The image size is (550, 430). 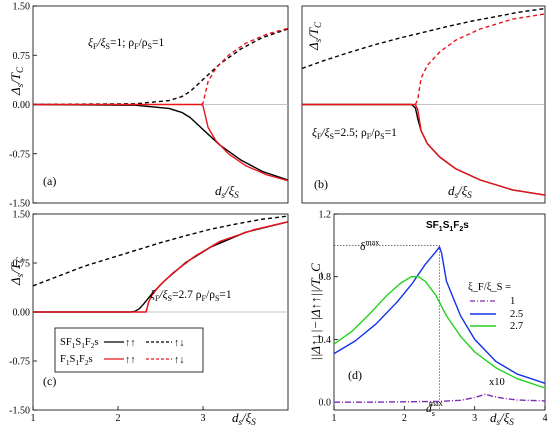 What do you see at coordinates (355, 375) in the screenshot?
I see `panel-d-label: (d)` at bounding box center [355, 375].